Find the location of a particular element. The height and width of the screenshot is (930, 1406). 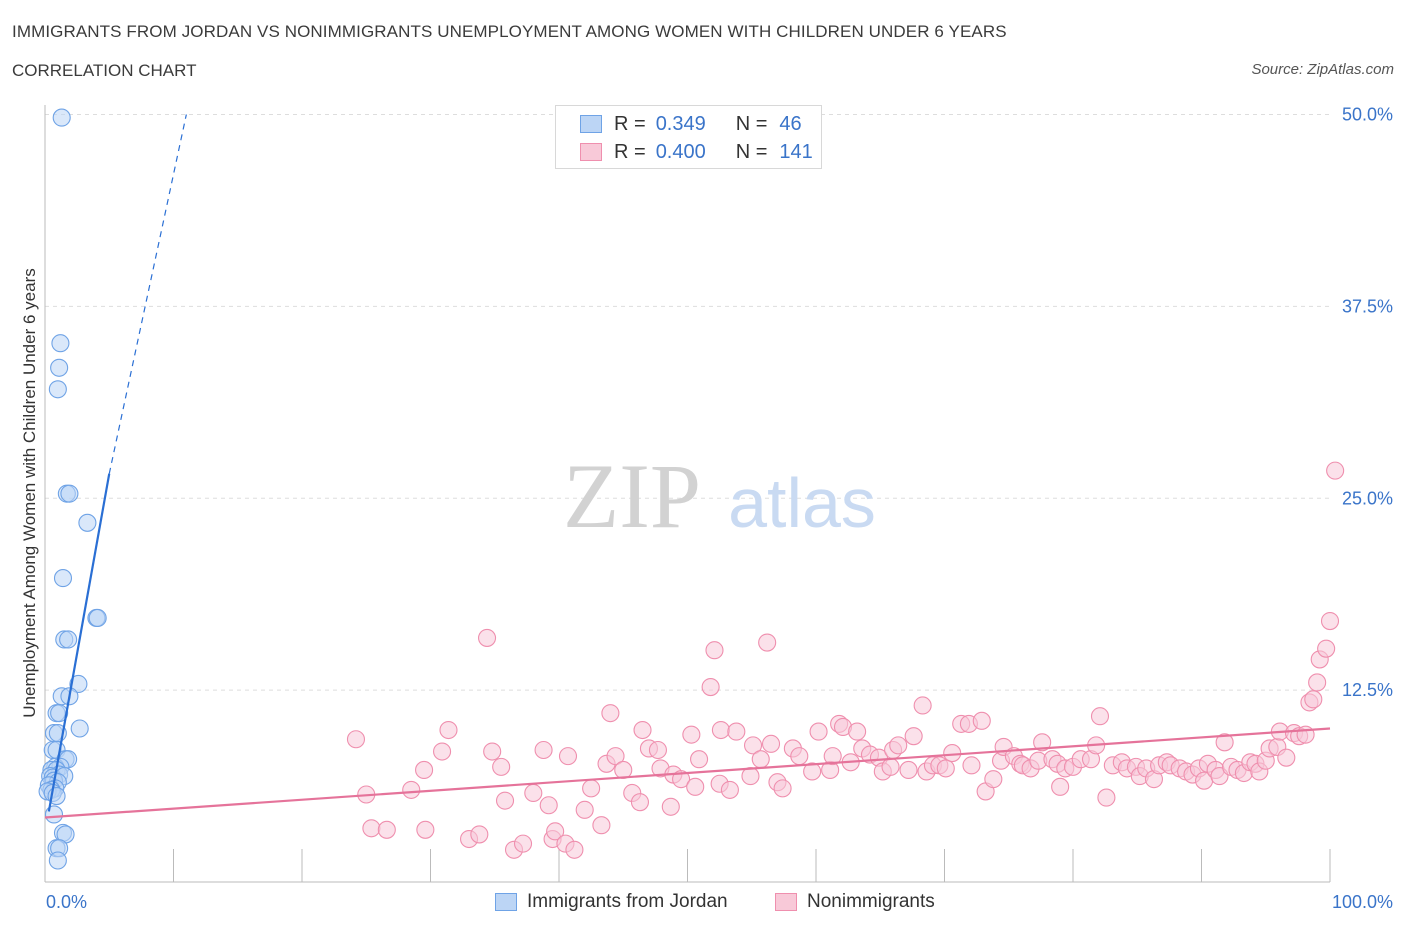

legend-n-label: N = is located at coordinates (751, 151).